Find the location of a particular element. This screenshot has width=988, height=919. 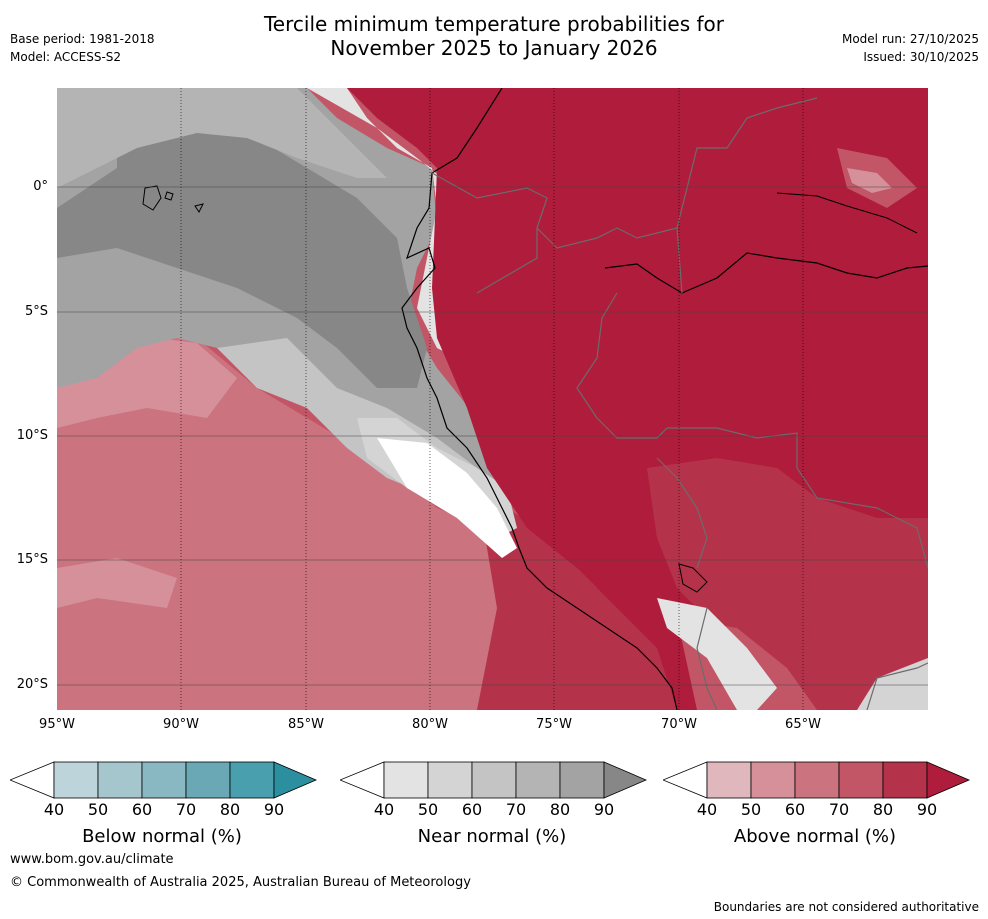

amazon-river is located at coordinates (766, 273).